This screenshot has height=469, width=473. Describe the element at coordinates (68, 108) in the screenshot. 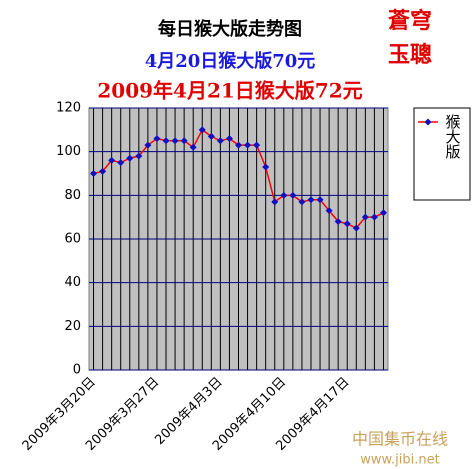

I see `y-tick-label: 120` at that location.